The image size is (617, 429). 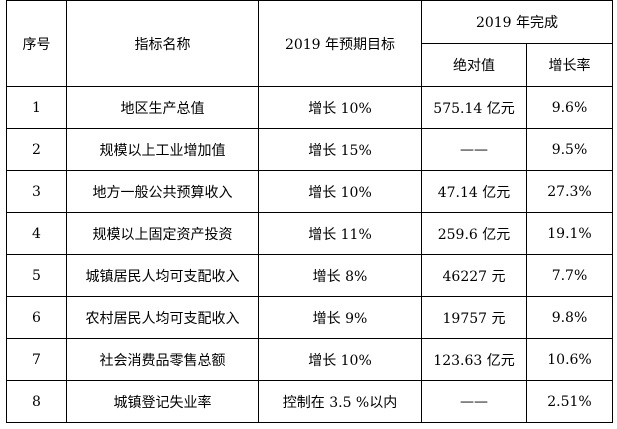 I want to click on cell-absolute-value: 46227 元, so click(x=474, y=275).